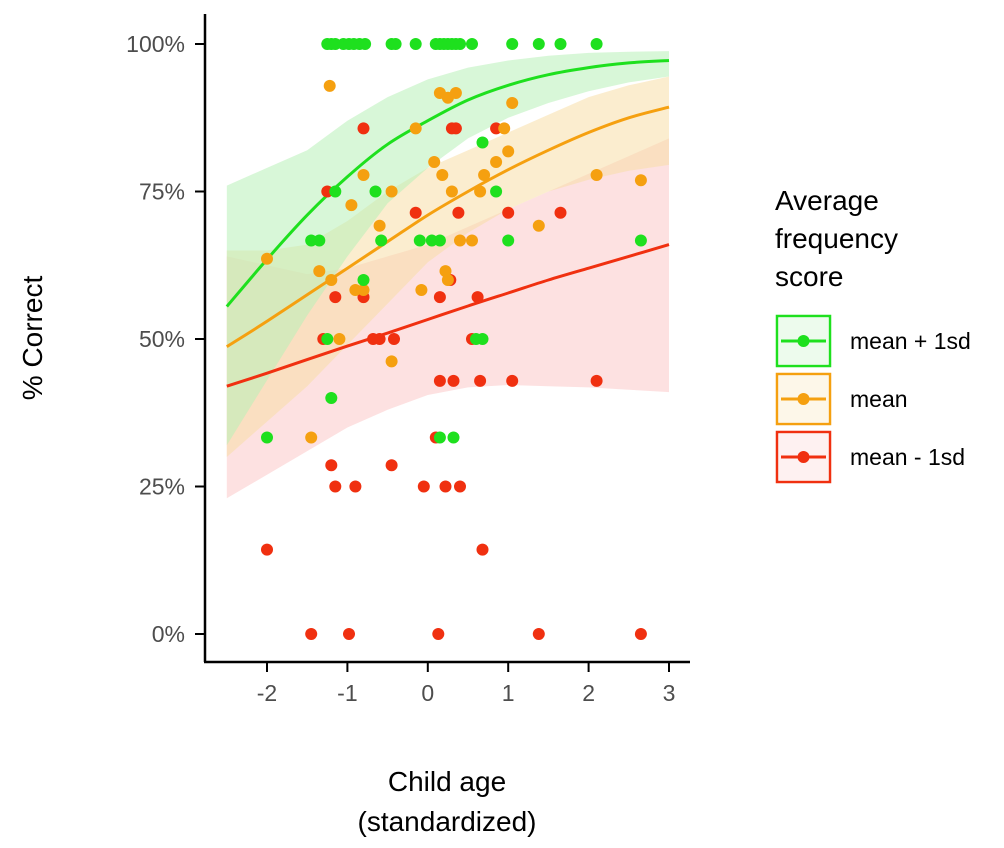 This screenshot has width=1004, height=848. I want to click on legend-title: Average, so click(827, 200).